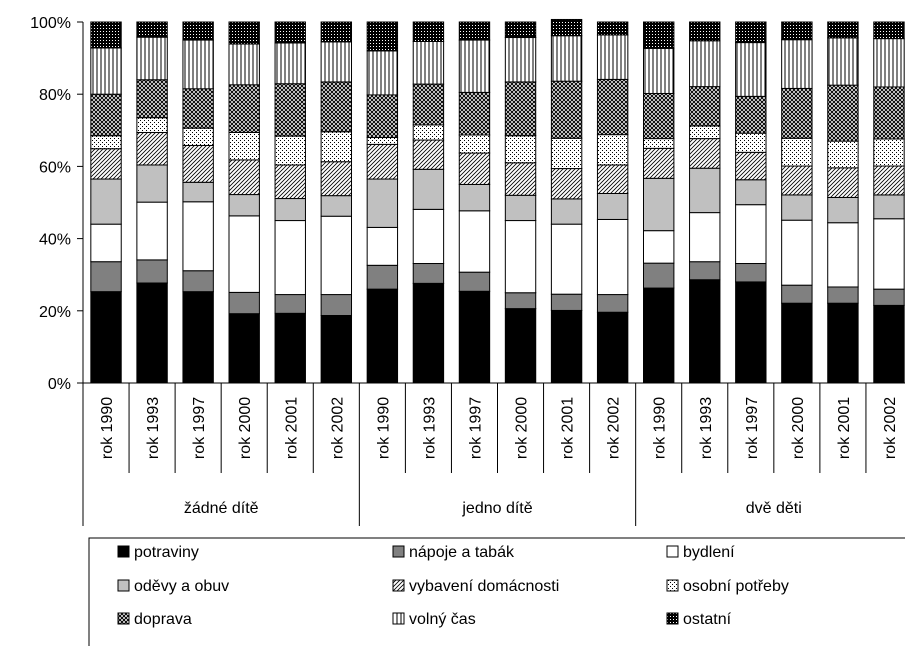  What do you see at coordinates (496, 508) in the screenshot?
I see `group-label: jedno dítě` at bounding box center [496, 508].